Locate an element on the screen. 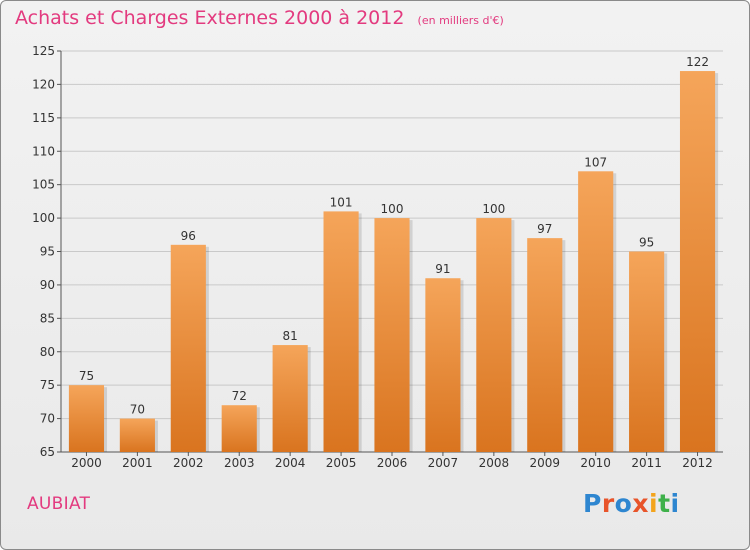  data-label: 72 is located at coordinates (239, 396).